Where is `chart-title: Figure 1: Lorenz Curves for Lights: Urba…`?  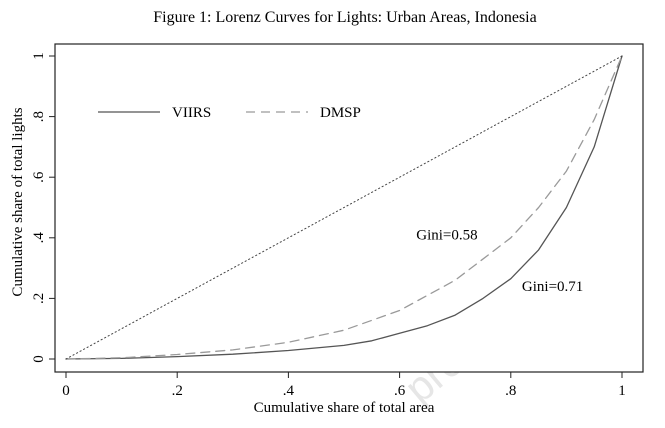 chart-title: Figure 1: Lorenz Curves for Lights: Urba… is located at coordinates (344, 17).